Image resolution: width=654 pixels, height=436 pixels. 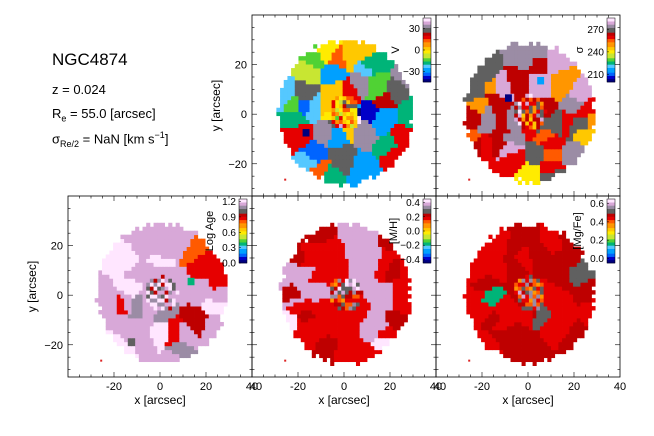 I want to click on re-value: = 55.0 [arcsec], so click(x=111, y=113).